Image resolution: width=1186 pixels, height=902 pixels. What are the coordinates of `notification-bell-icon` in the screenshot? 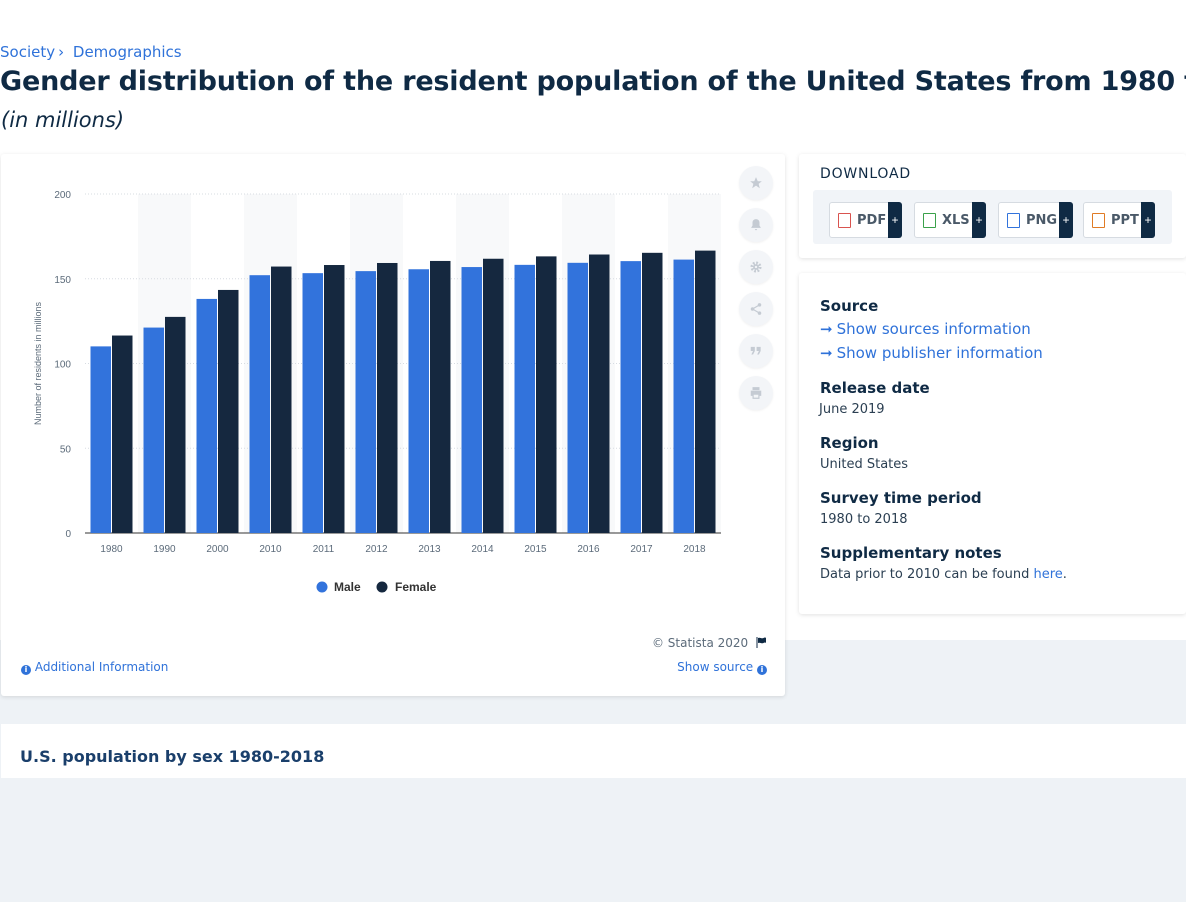 It's located at (756, 225).